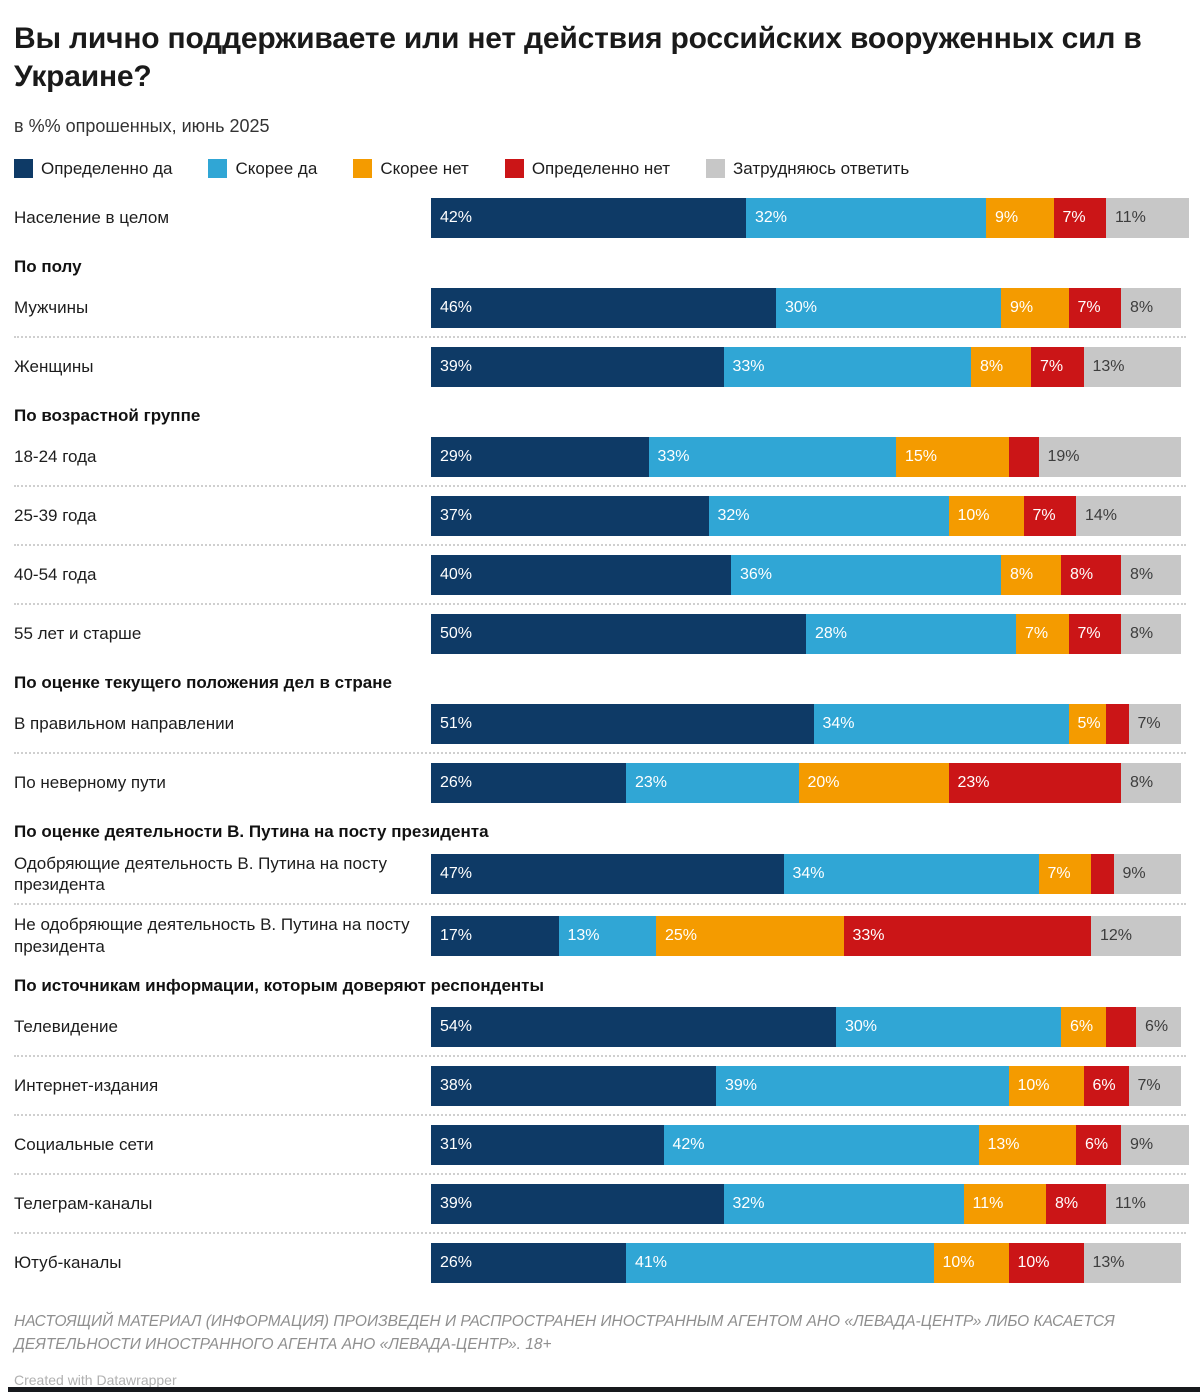 The height and width of the screenshot is (1393, 1200). What do you see at coordinates (1046, 1262) in the screenshot?
I see `bar-segment-3: 10%` at bounding box center [1046, 1262].